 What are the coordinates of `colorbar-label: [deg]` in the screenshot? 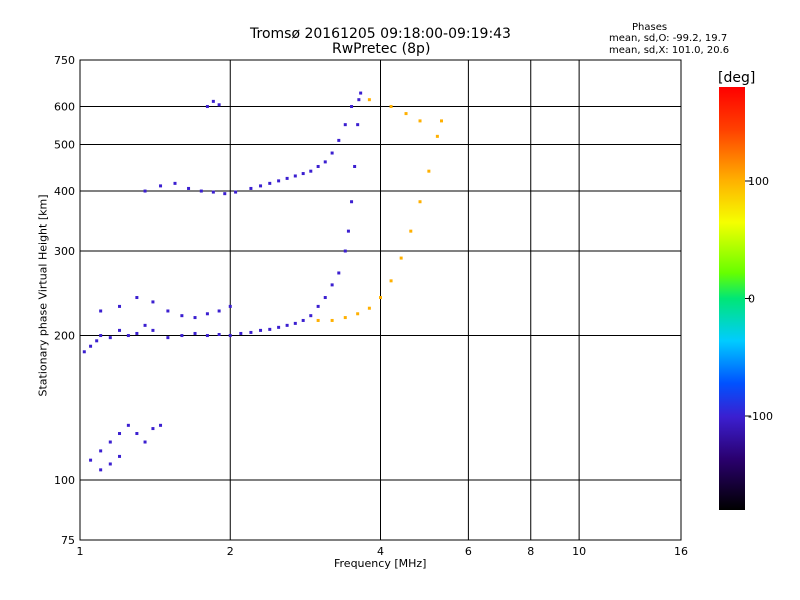 It's located at (737, 78).